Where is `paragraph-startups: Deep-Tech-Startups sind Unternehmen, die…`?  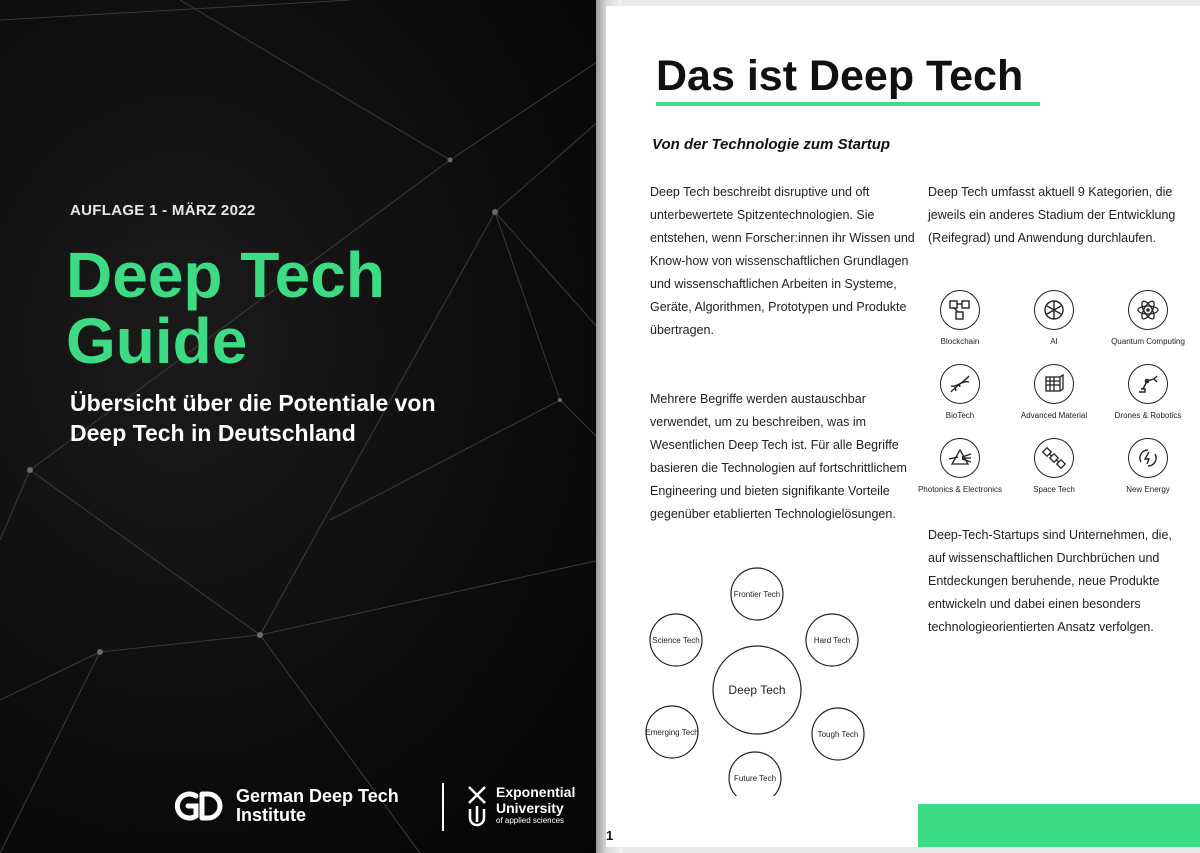
paragraph-startups: Deep-Tech-Startups sind Unternehmen, die… is located at coordinates (1050, 581).